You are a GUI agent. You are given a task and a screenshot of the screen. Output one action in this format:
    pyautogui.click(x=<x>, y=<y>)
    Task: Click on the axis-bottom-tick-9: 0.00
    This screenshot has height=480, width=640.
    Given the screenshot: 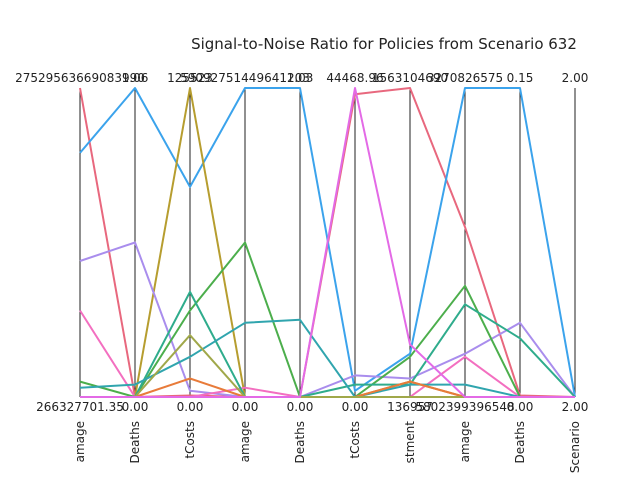 What is the action you would take?
    pyautogui.click(x=520, y=407)
    